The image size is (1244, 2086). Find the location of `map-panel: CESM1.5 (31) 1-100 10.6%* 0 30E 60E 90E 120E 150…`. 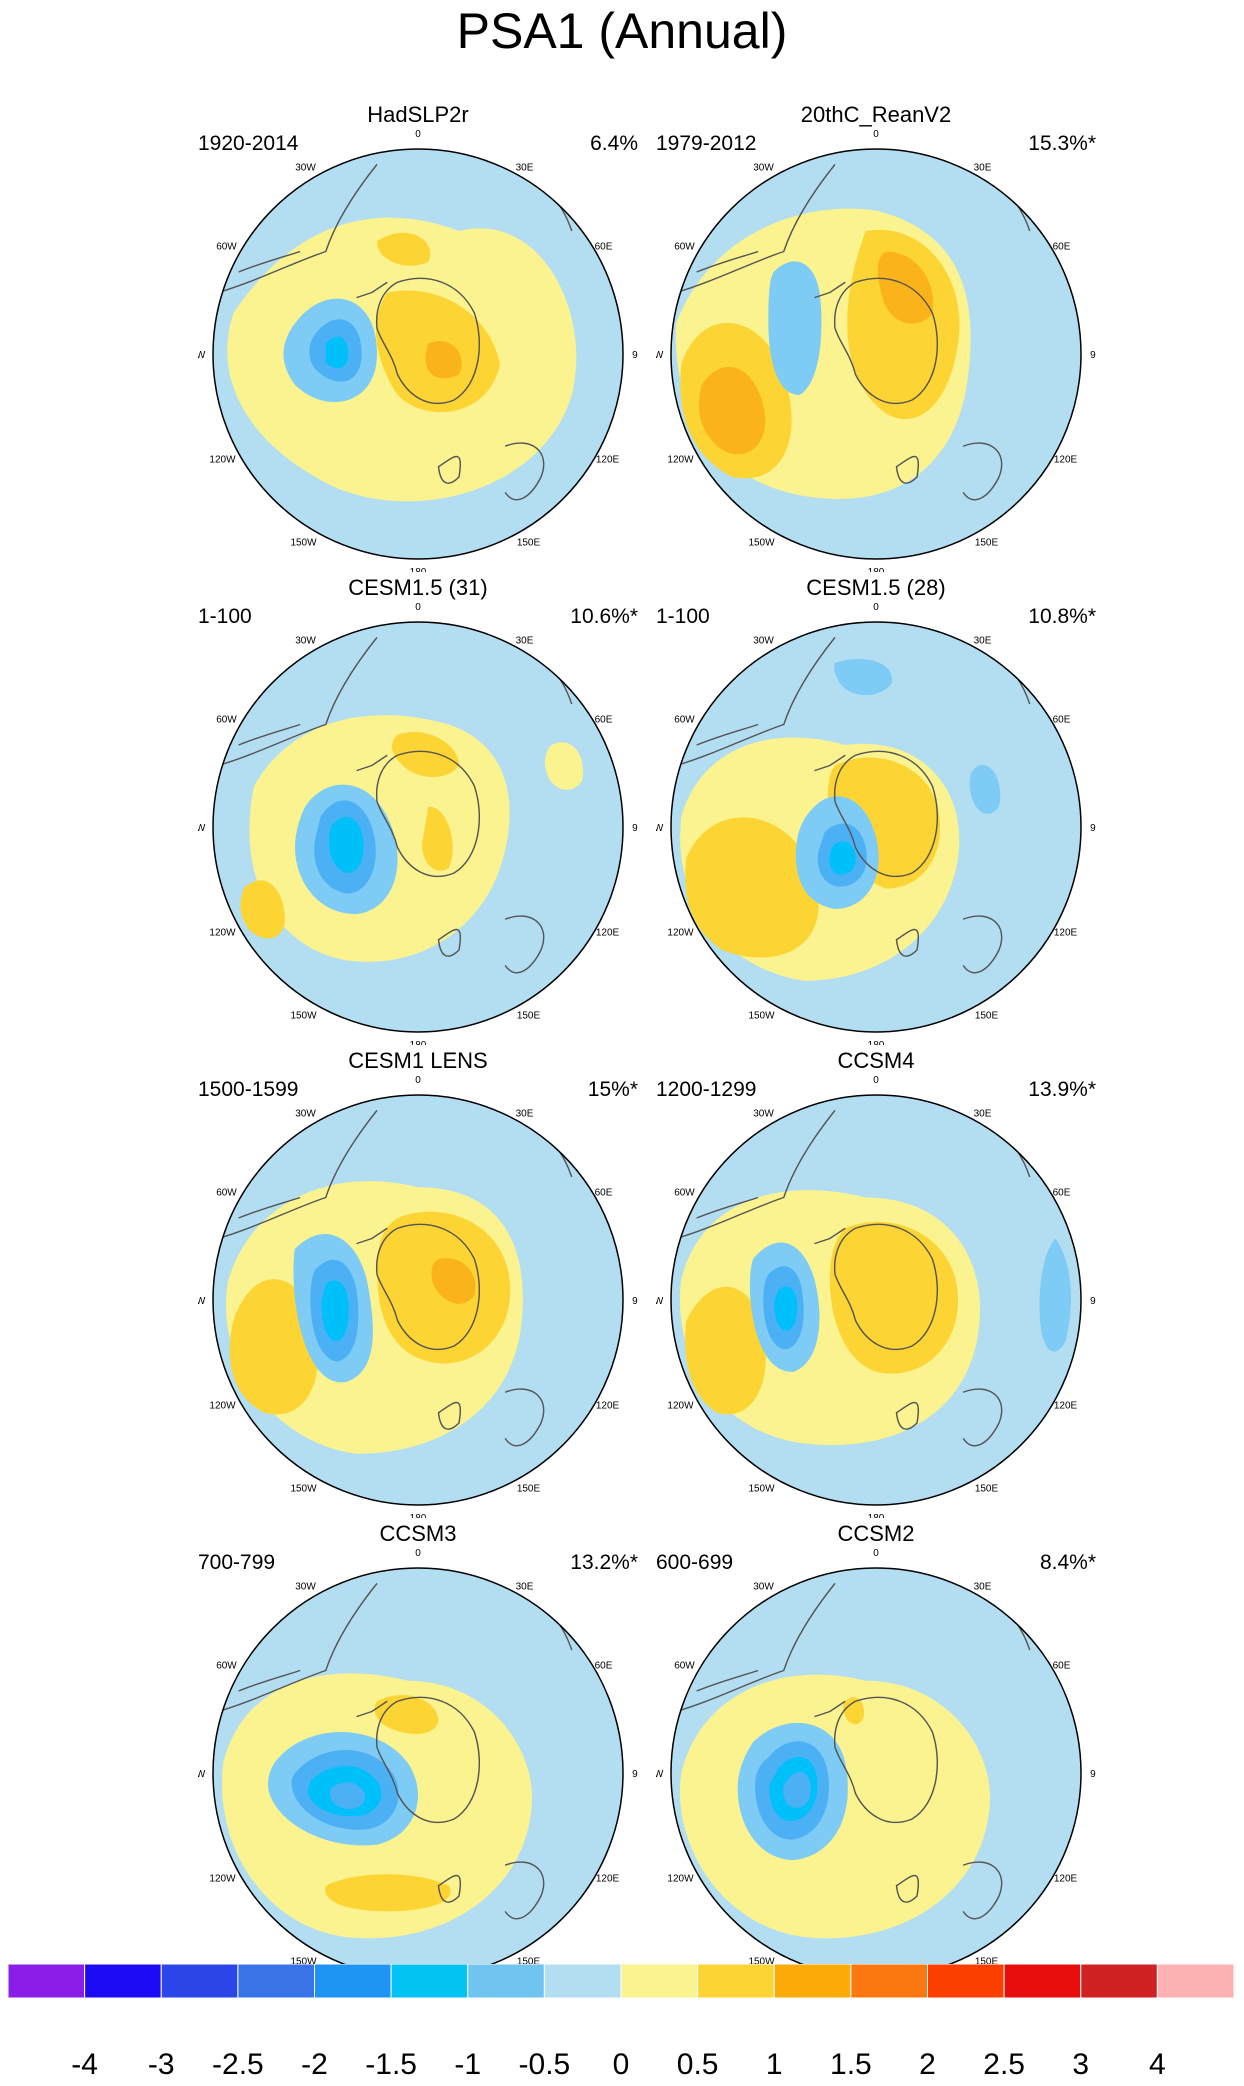

map-panel: CESM1.5 (31) 1-100 10.6%* 0 30E 60E 90E 120E 150… is located at coordinates (418, 810).